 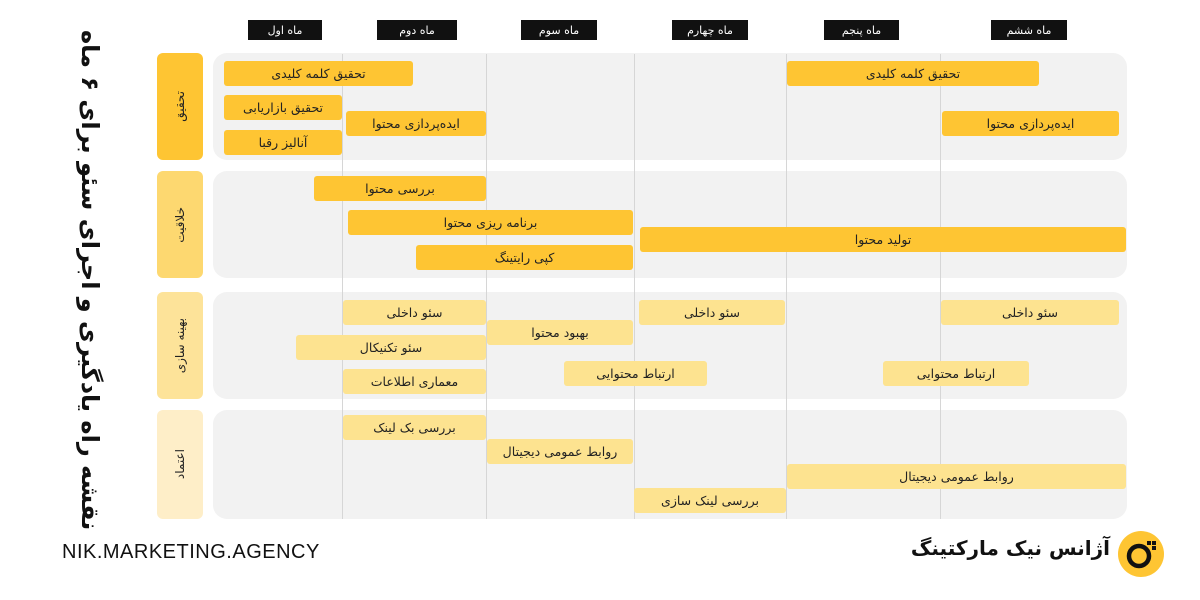 What do you see at coordinates (417, 30) in the screenshot?
I see `month-header-2: ماه دوم` at bounding box center [417, 30].